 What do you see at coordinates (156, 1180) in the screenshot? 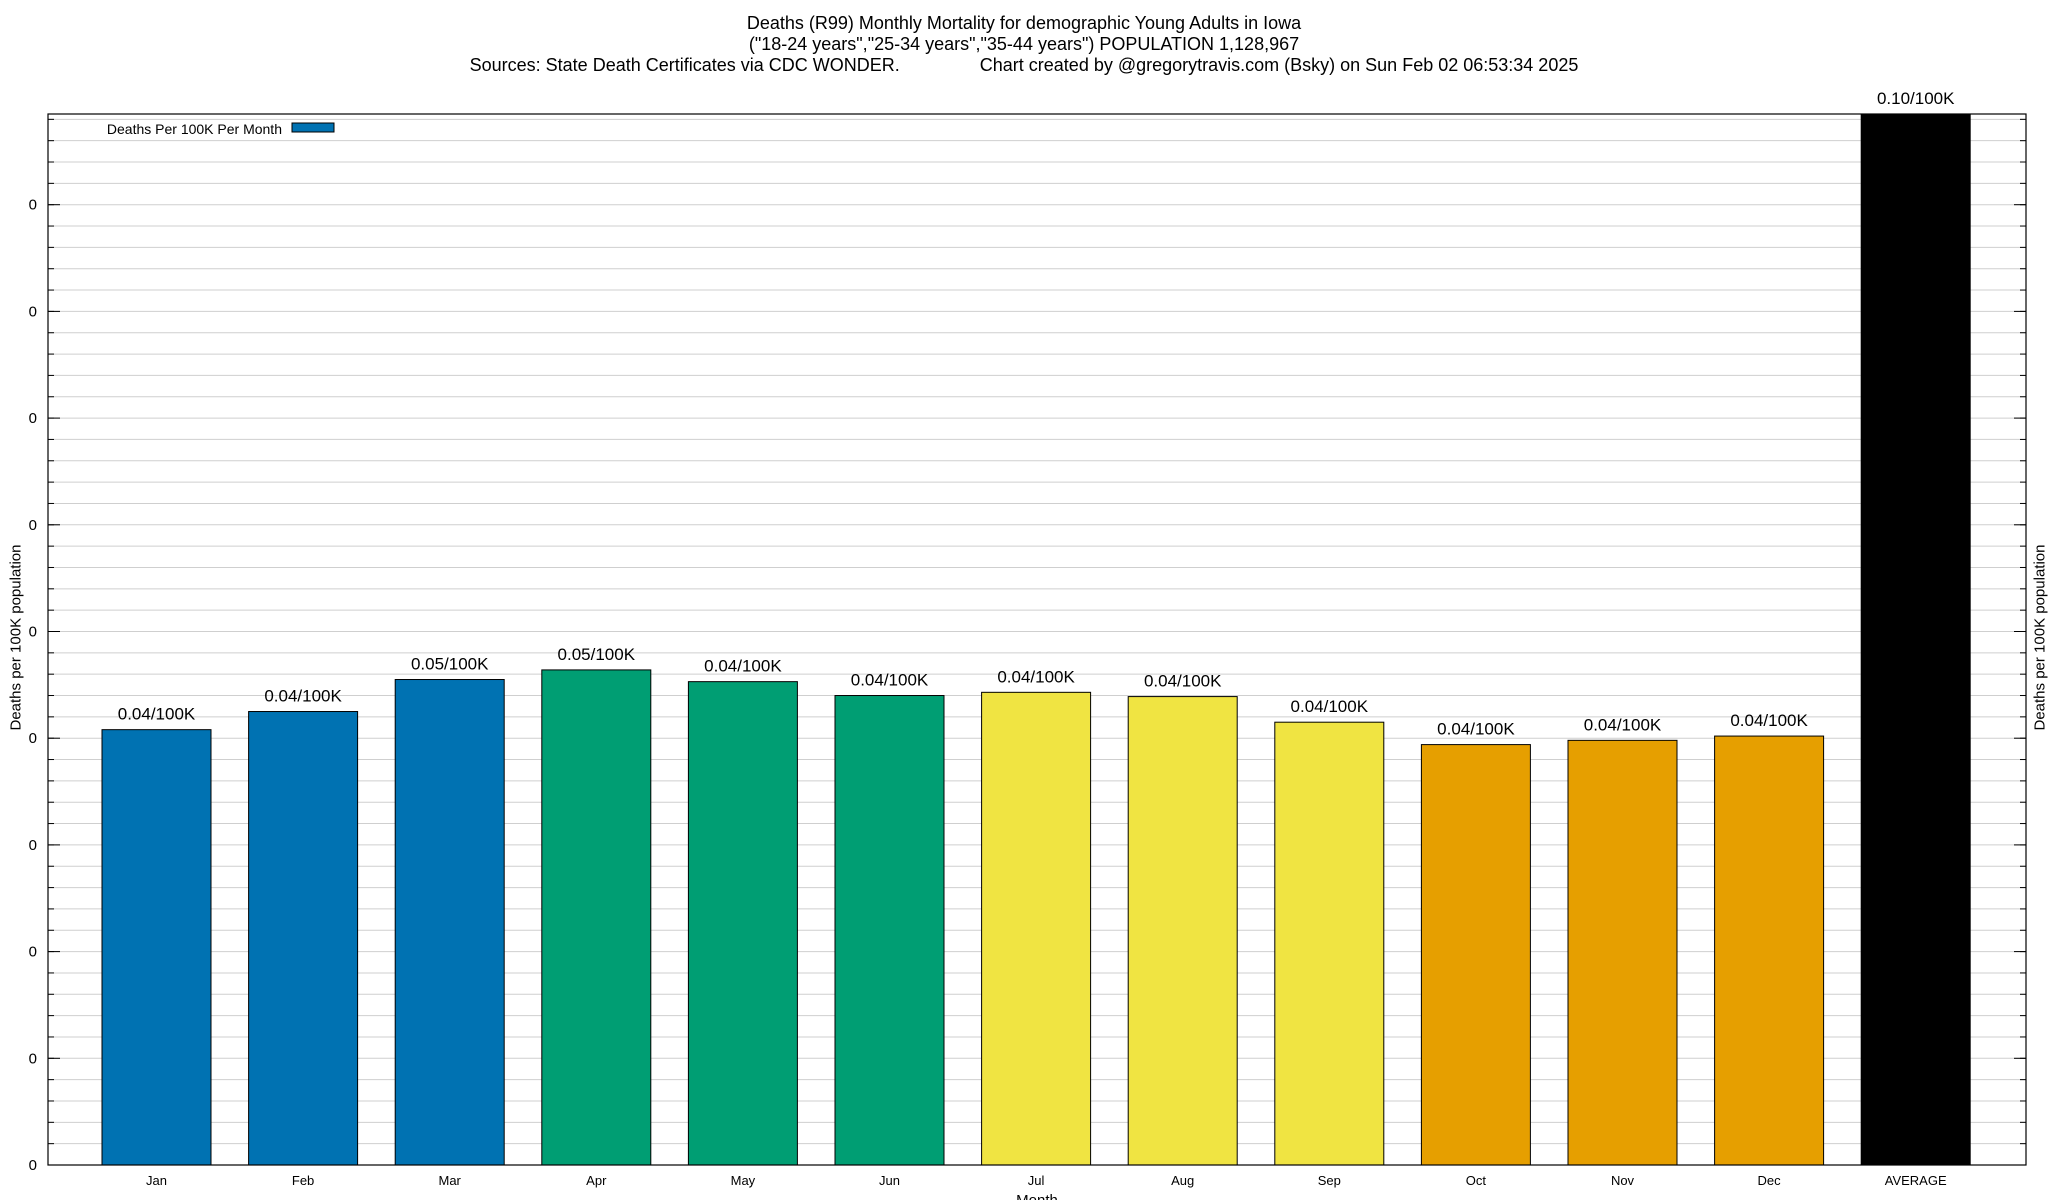
I see `x-tick-label: Jan` at bounding box center [156, 1180].